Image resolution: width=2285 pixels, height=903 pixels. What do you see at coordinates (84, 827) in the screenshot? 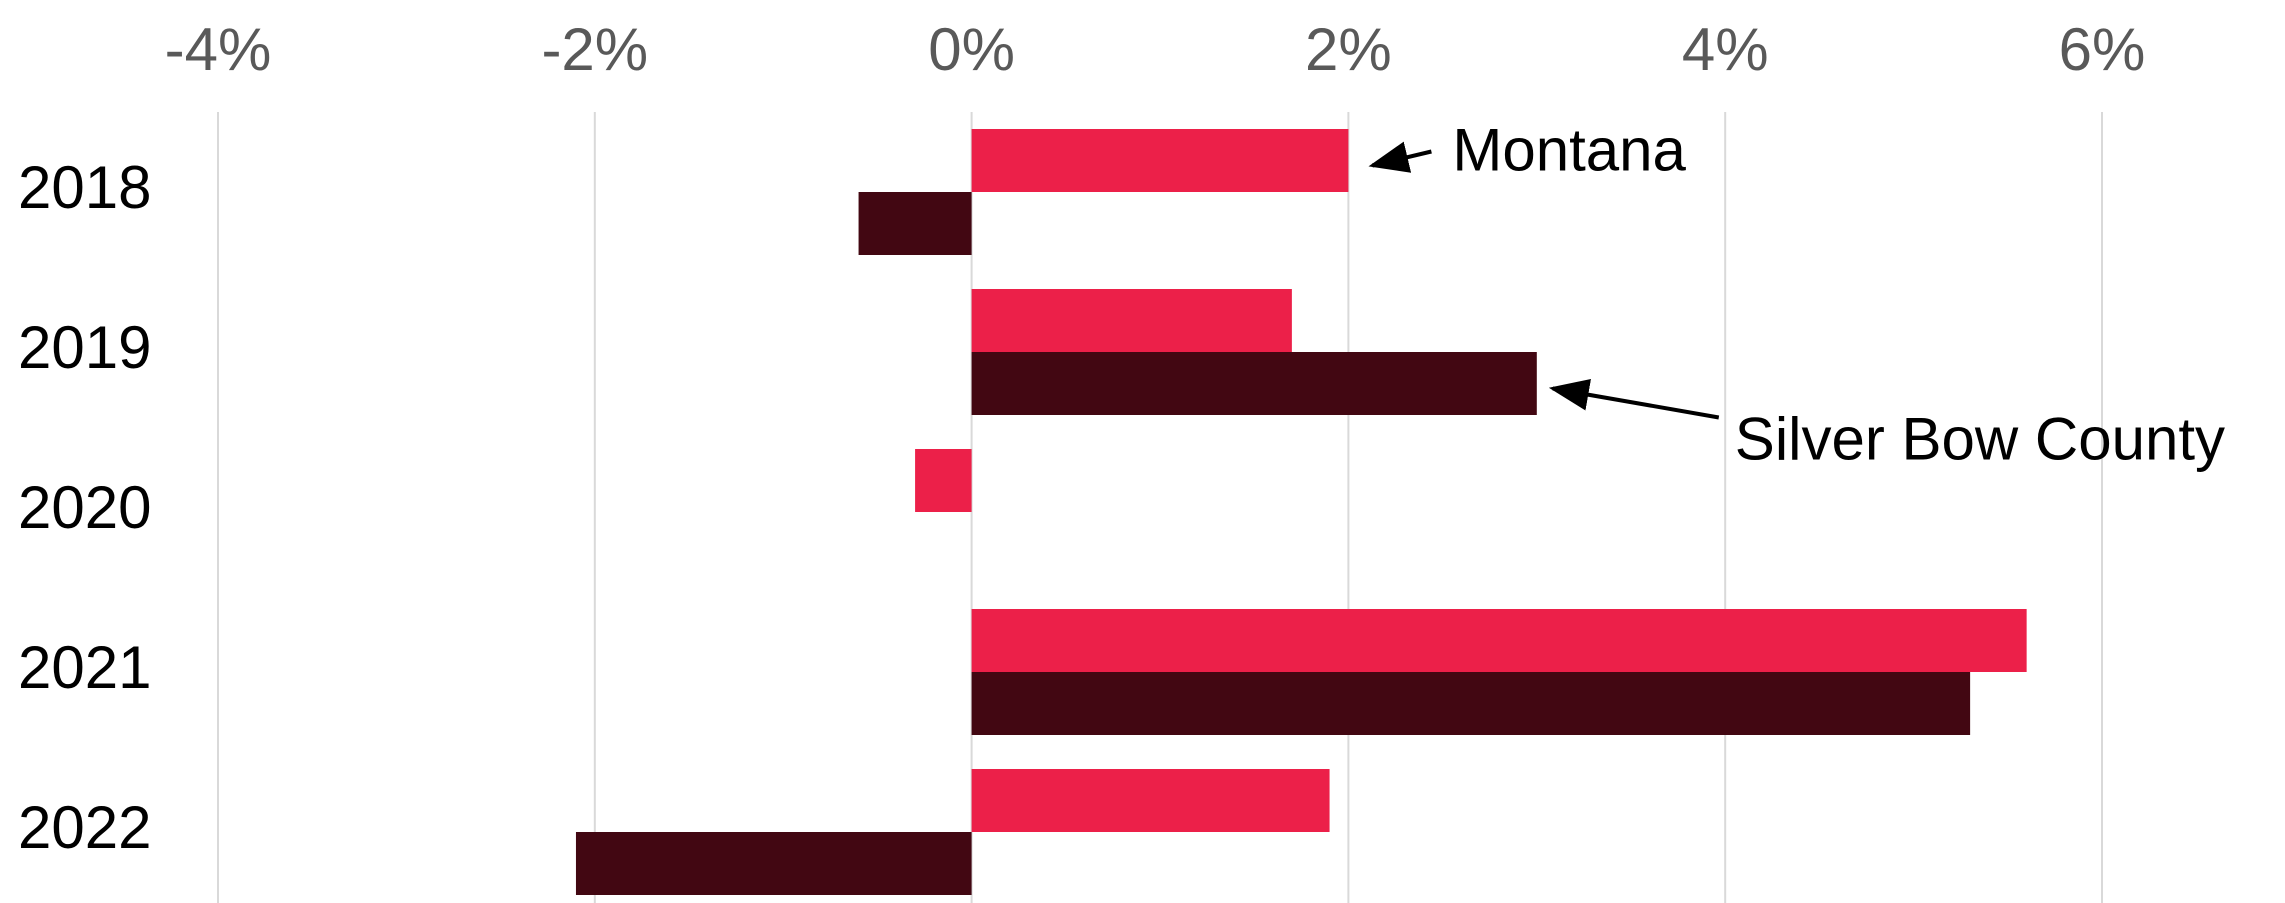
I see `y-category-label: 2022` at bounding box center [84, 827].